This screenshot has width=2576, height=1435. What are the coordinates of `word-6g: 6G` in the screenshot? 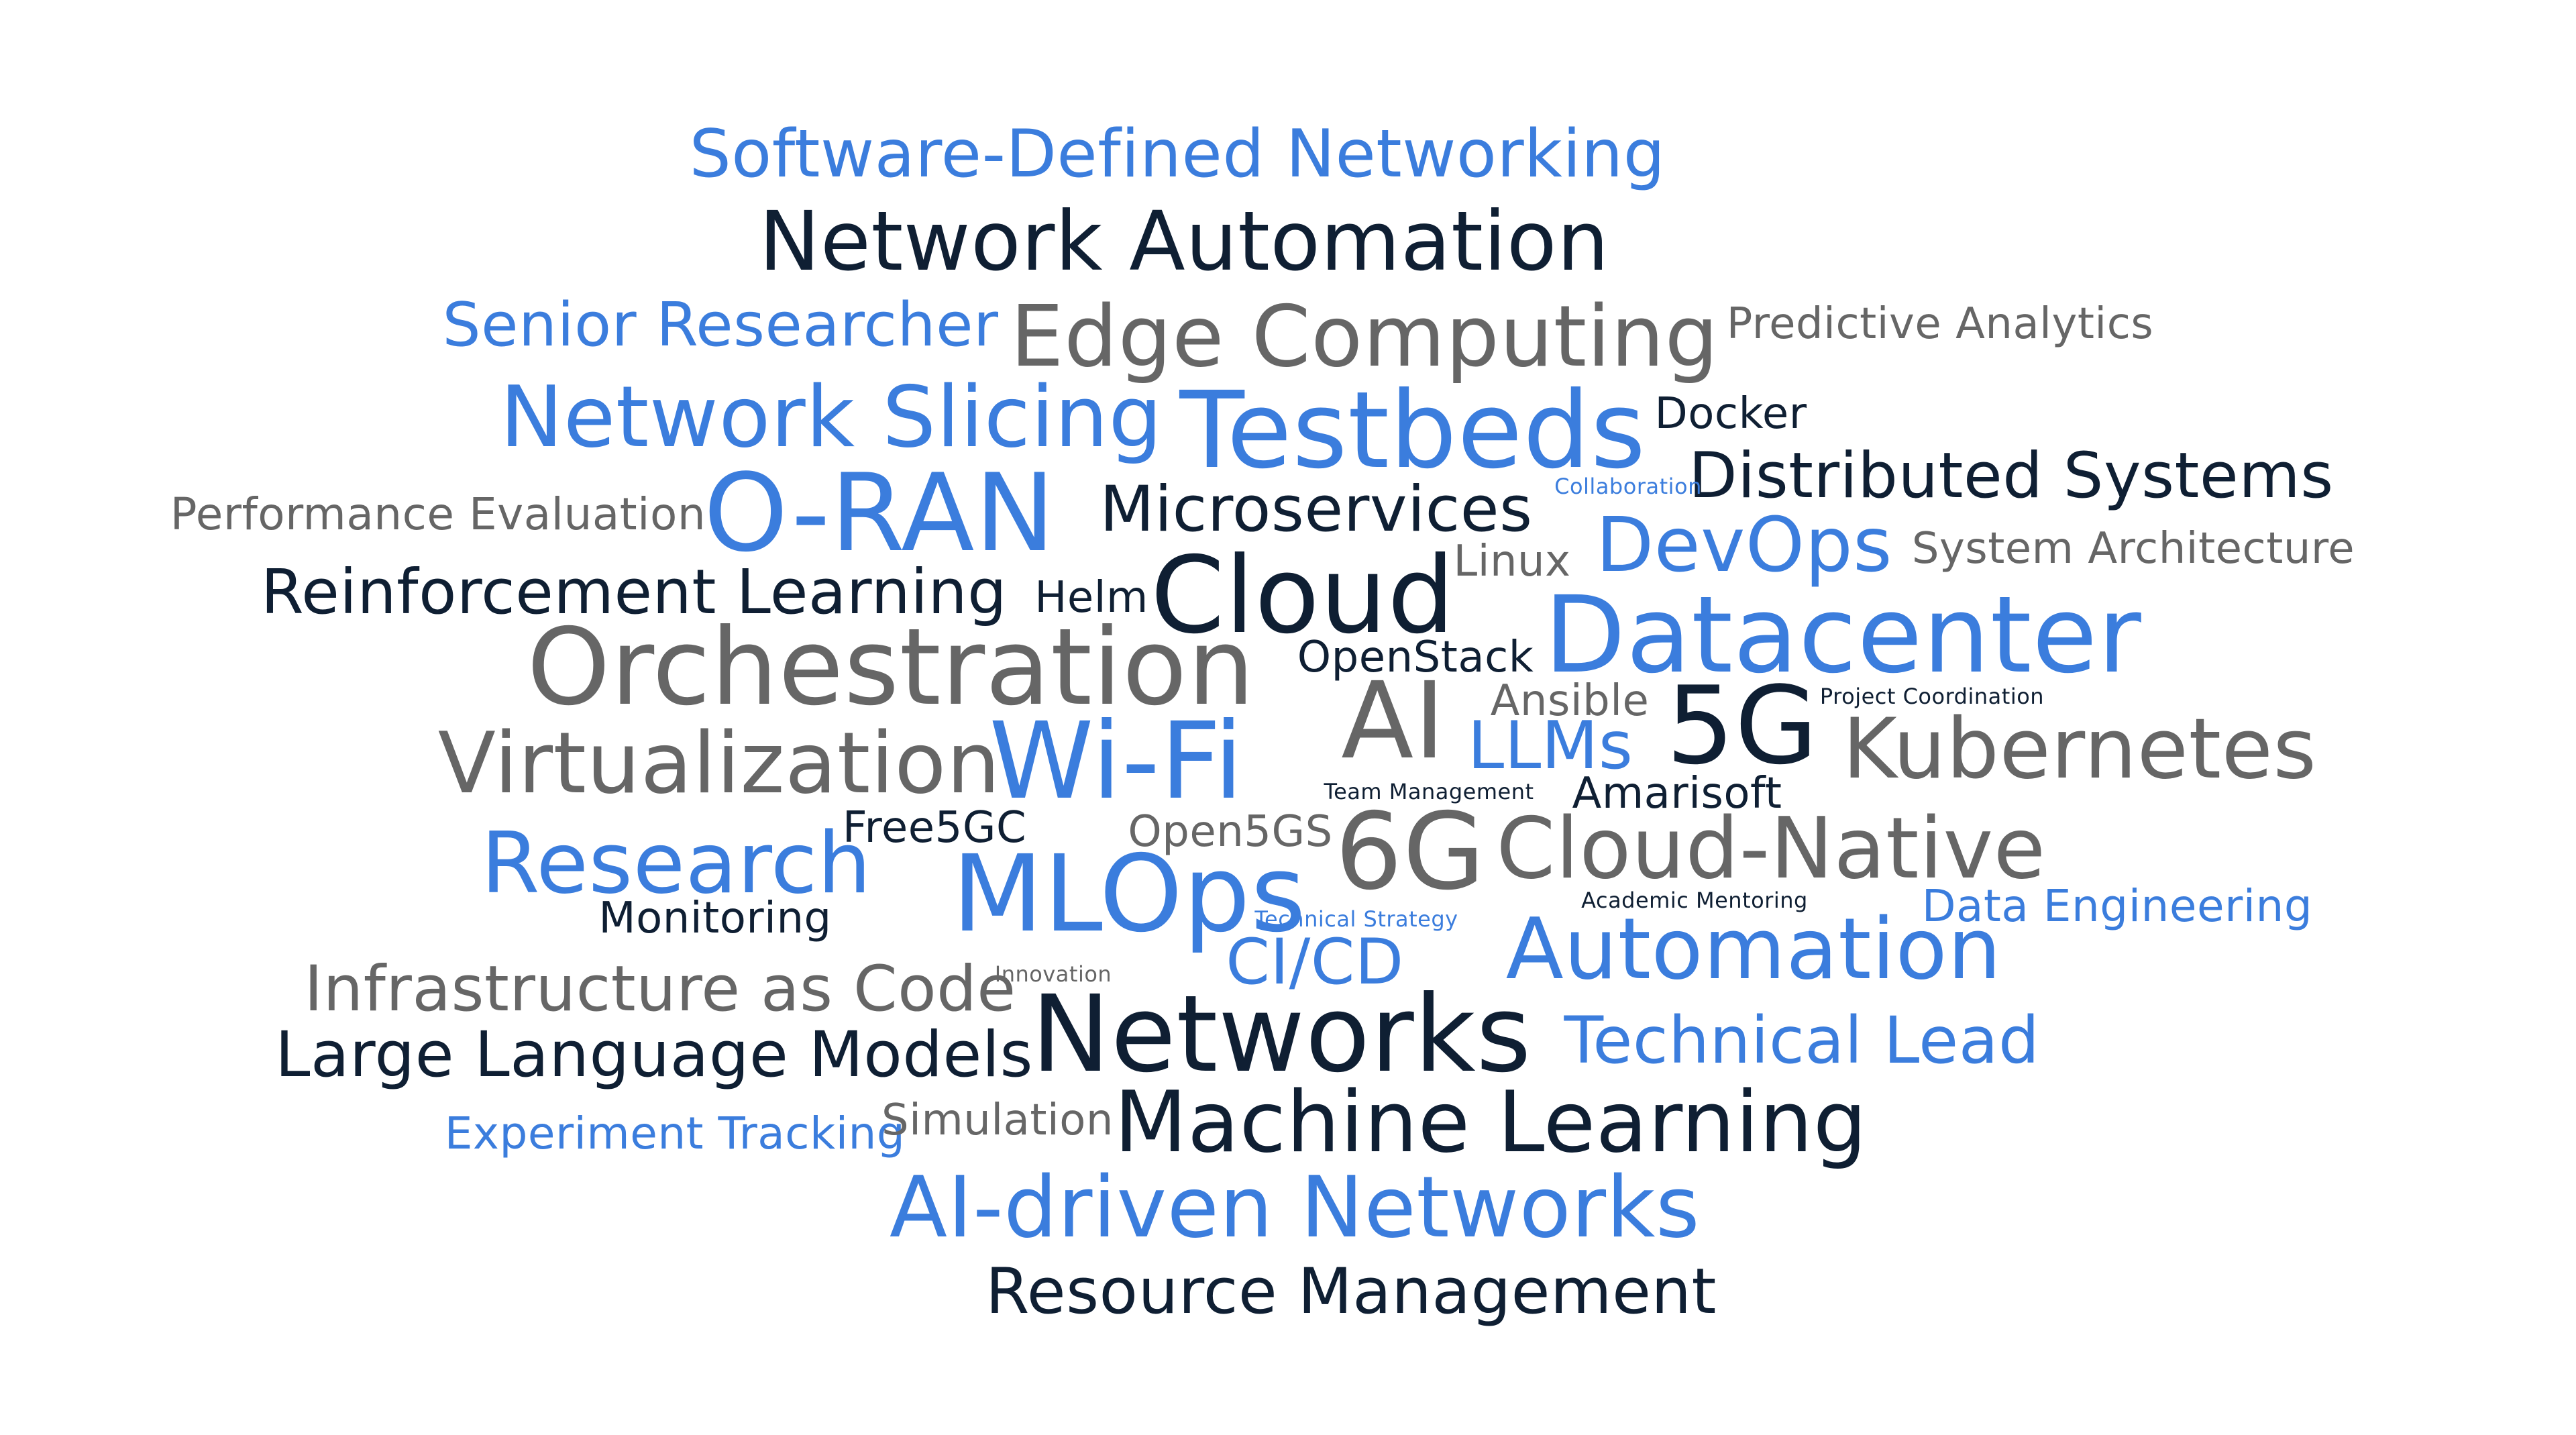 It's located at (1410, 852).